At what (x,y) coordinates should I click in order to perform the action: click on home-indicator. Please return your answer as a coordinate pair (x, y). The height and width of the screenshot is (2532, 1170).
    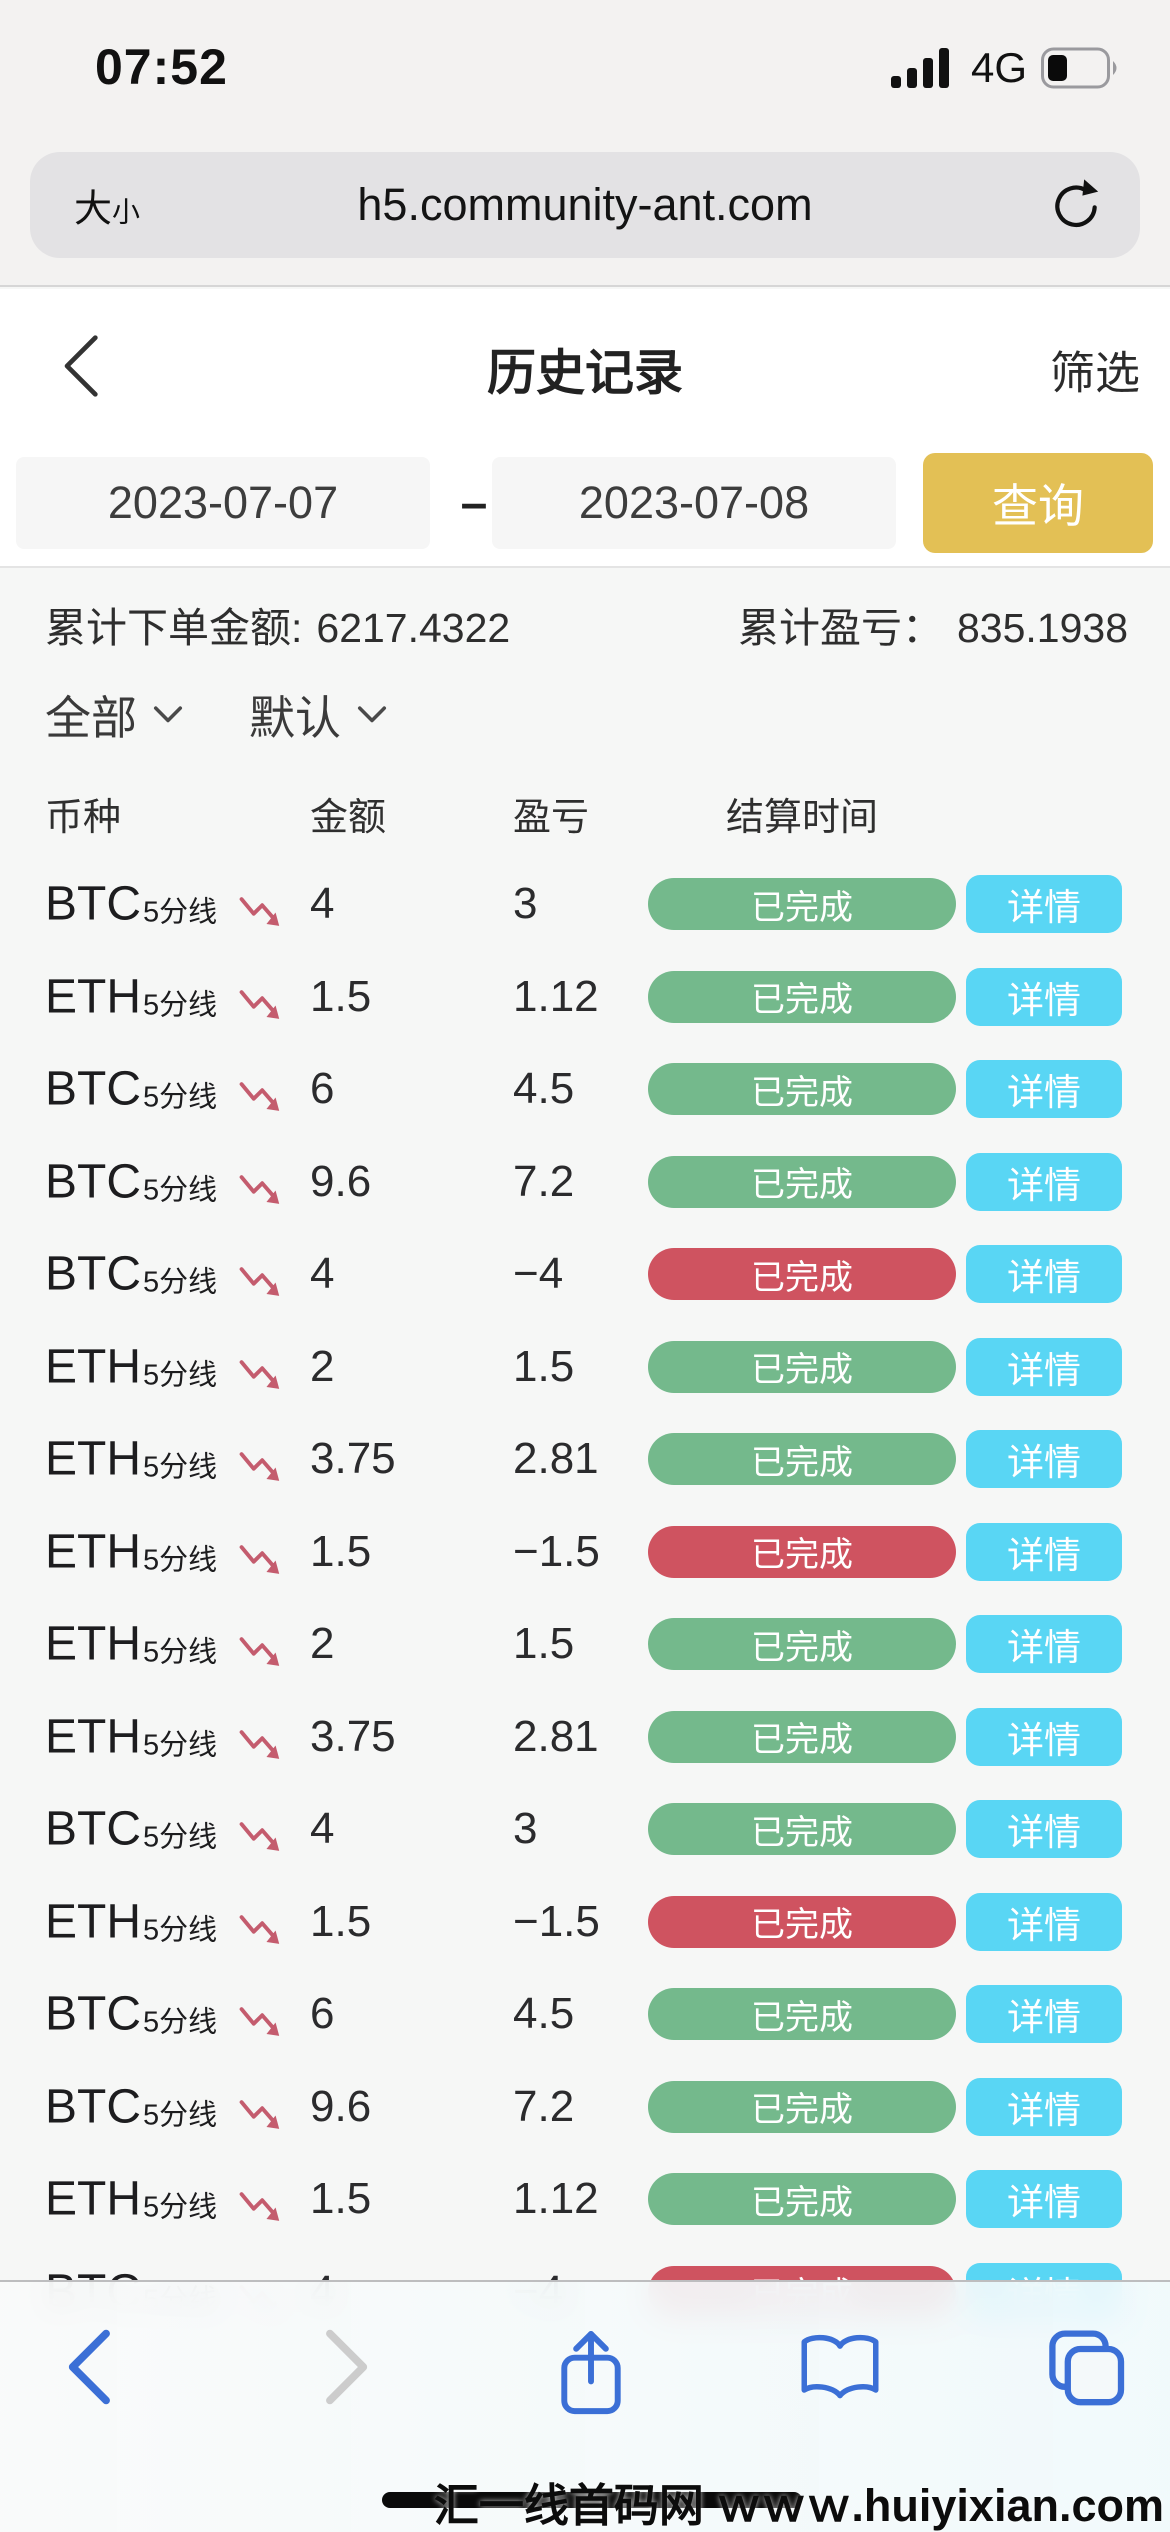
    Looking at the image, I should click on (592, 2500).